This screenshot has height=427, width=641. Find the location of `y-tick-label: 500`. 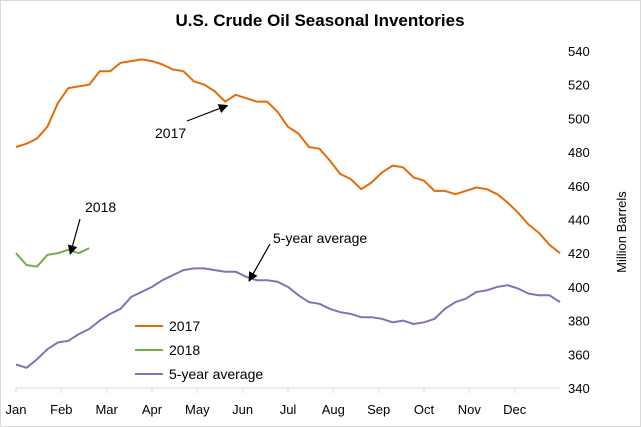

y-tick-label: 500 is located at coordinates (579, 118).